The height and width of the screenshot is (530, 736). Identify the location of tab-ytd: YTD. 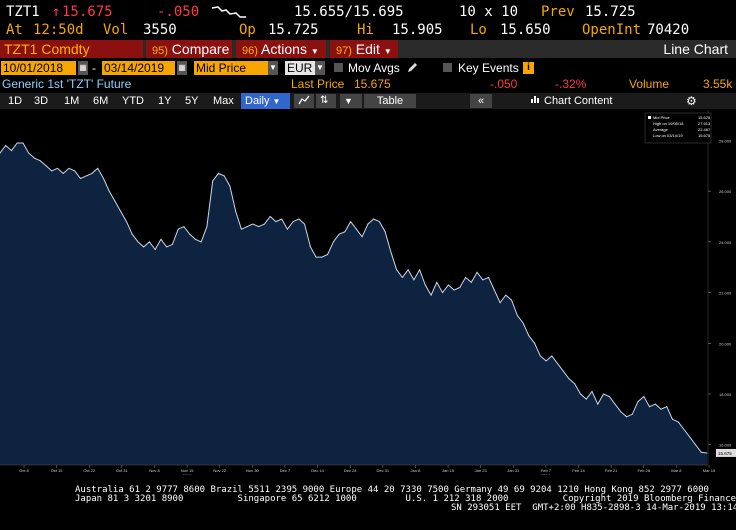
(133, 101).